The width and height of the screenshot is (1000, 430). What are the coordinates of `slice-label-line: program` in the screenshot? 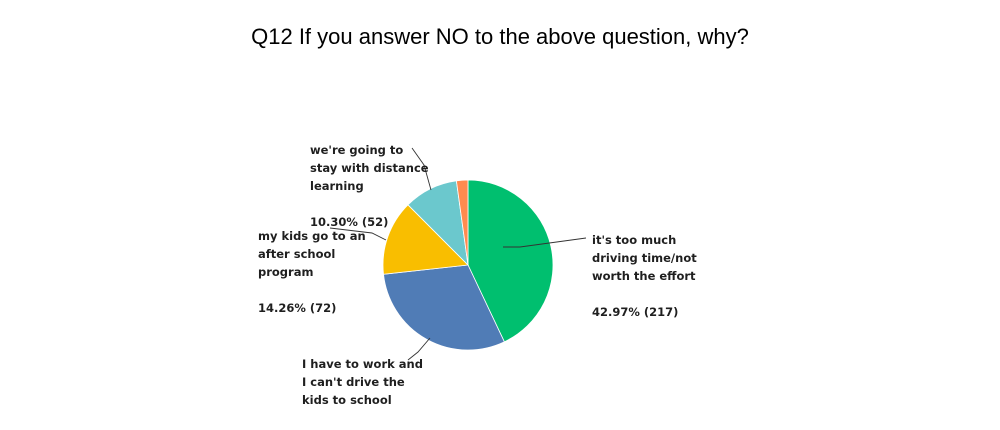 It's located at (285, 272).